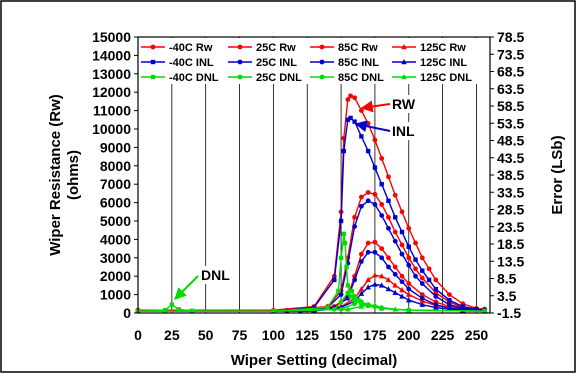 The image size is (576, 373). Describe the element at coordinates (180, 78) in the screenshot. I see `legend-item-40c-dnl: -40C DNL` at that location.